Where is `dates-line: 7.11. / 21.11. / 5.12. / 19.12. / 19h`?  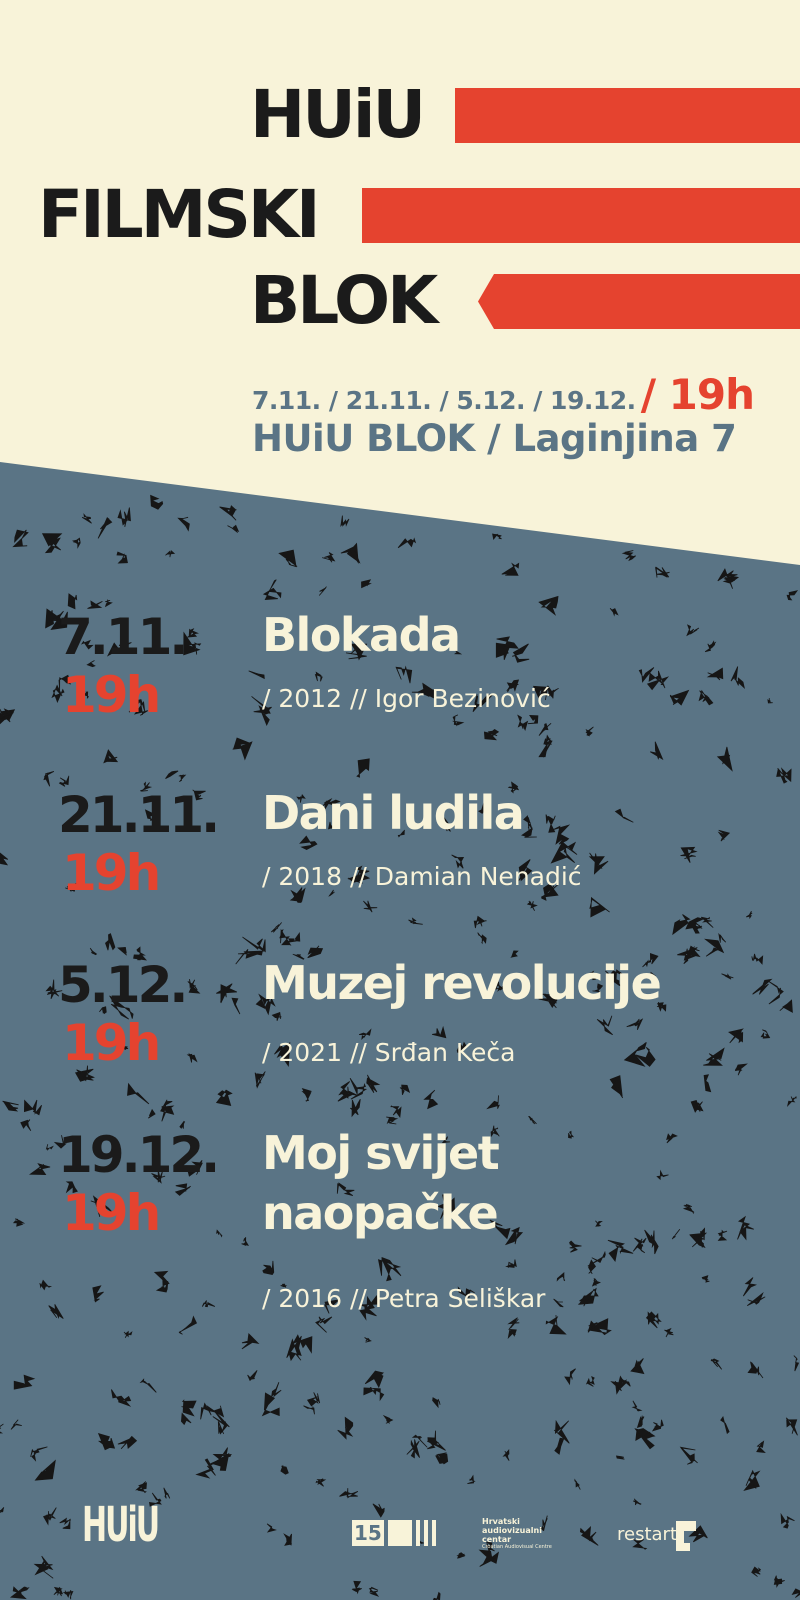
dates-line: 7.11. / 21.11. / 5.12. / 19.12. / 19h is located at coordinates (503, 394).